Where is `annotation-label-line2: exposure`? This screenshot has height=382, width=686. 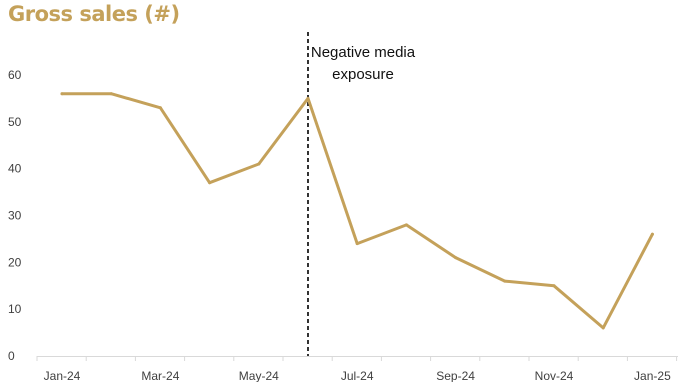 annotation-label-line2: exposure is located at coordinates (363, 74).